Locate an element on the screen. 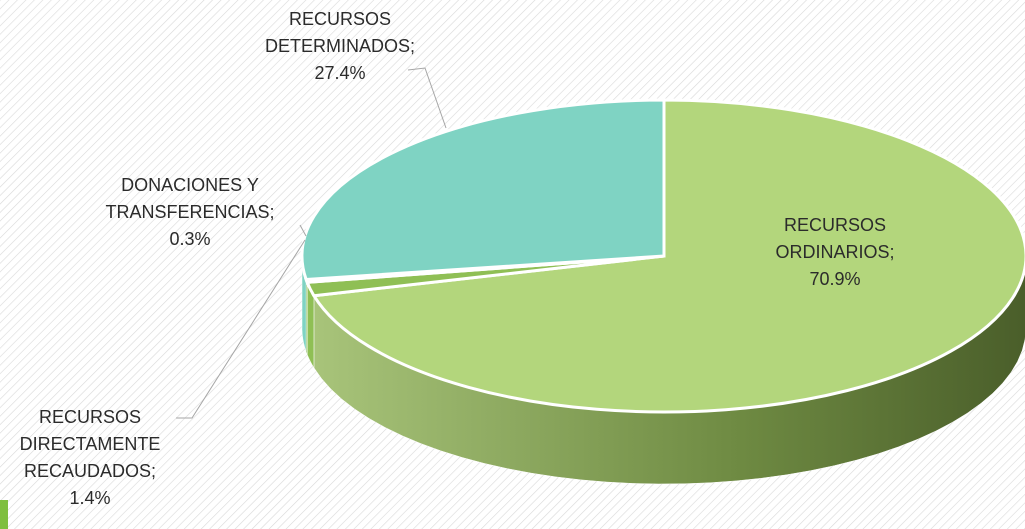 The image size is (1025, 529). label-value: 1.4% is located at coordinates (90, 498).